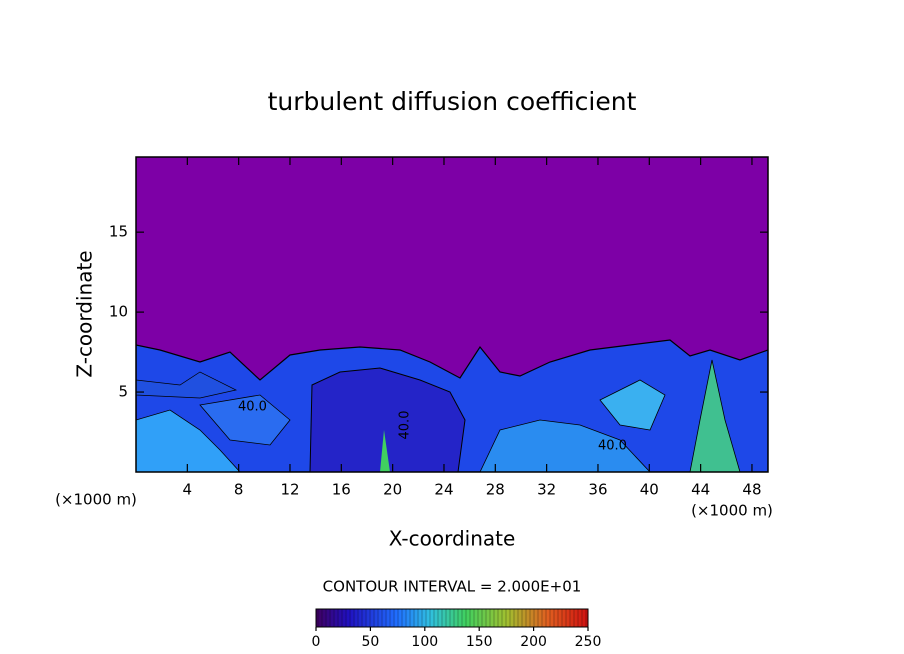 Image resolution: width=904 pixels, height=654 pixels. What do you see at coordinates (239, 490) in the screenshot?
I see `x-tick-label: 8` at bounding box center [239, 490].